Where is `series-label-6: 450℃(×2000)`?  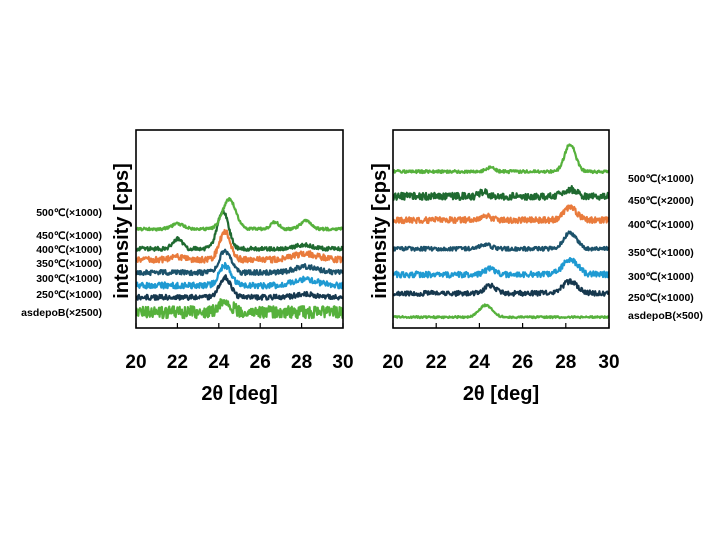 series-label-6: 450℃(×2000) is located at coordinates (661, 201).